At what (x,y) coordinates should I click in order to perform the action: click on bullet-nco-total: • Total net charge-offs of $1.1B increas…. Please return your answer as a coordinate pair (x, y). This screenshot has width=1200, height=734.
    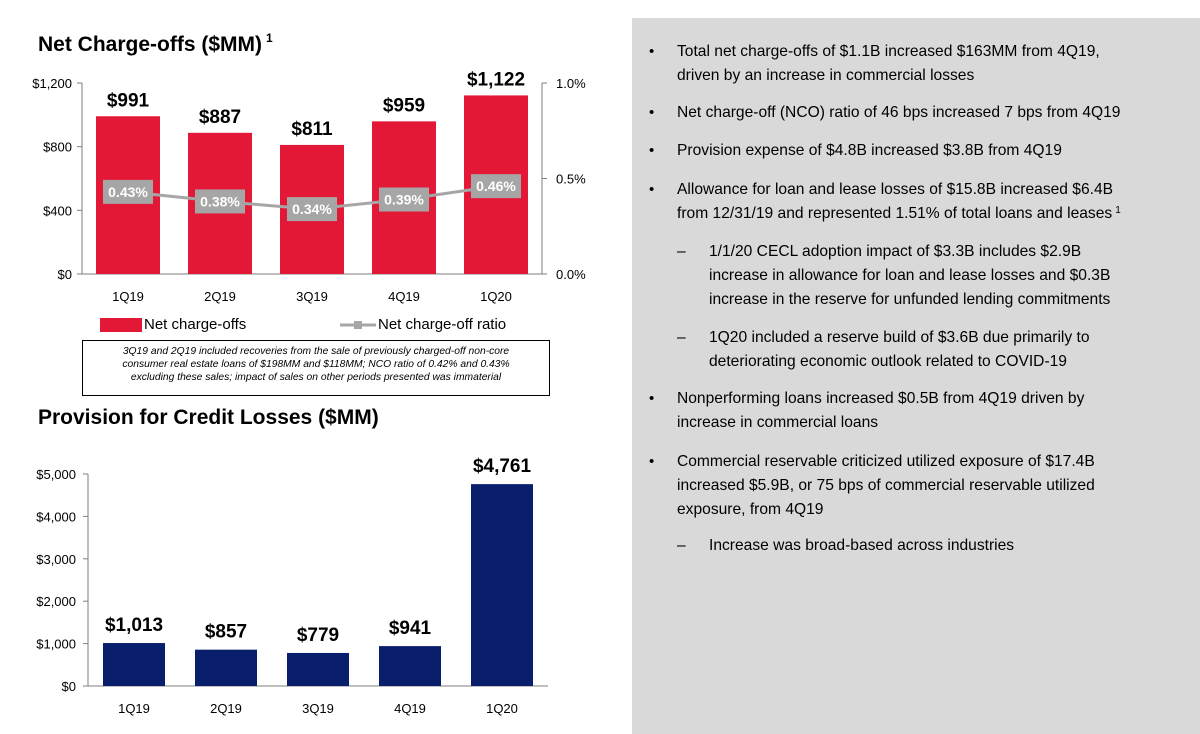
    Looking at the image, I should click on (918, 64).